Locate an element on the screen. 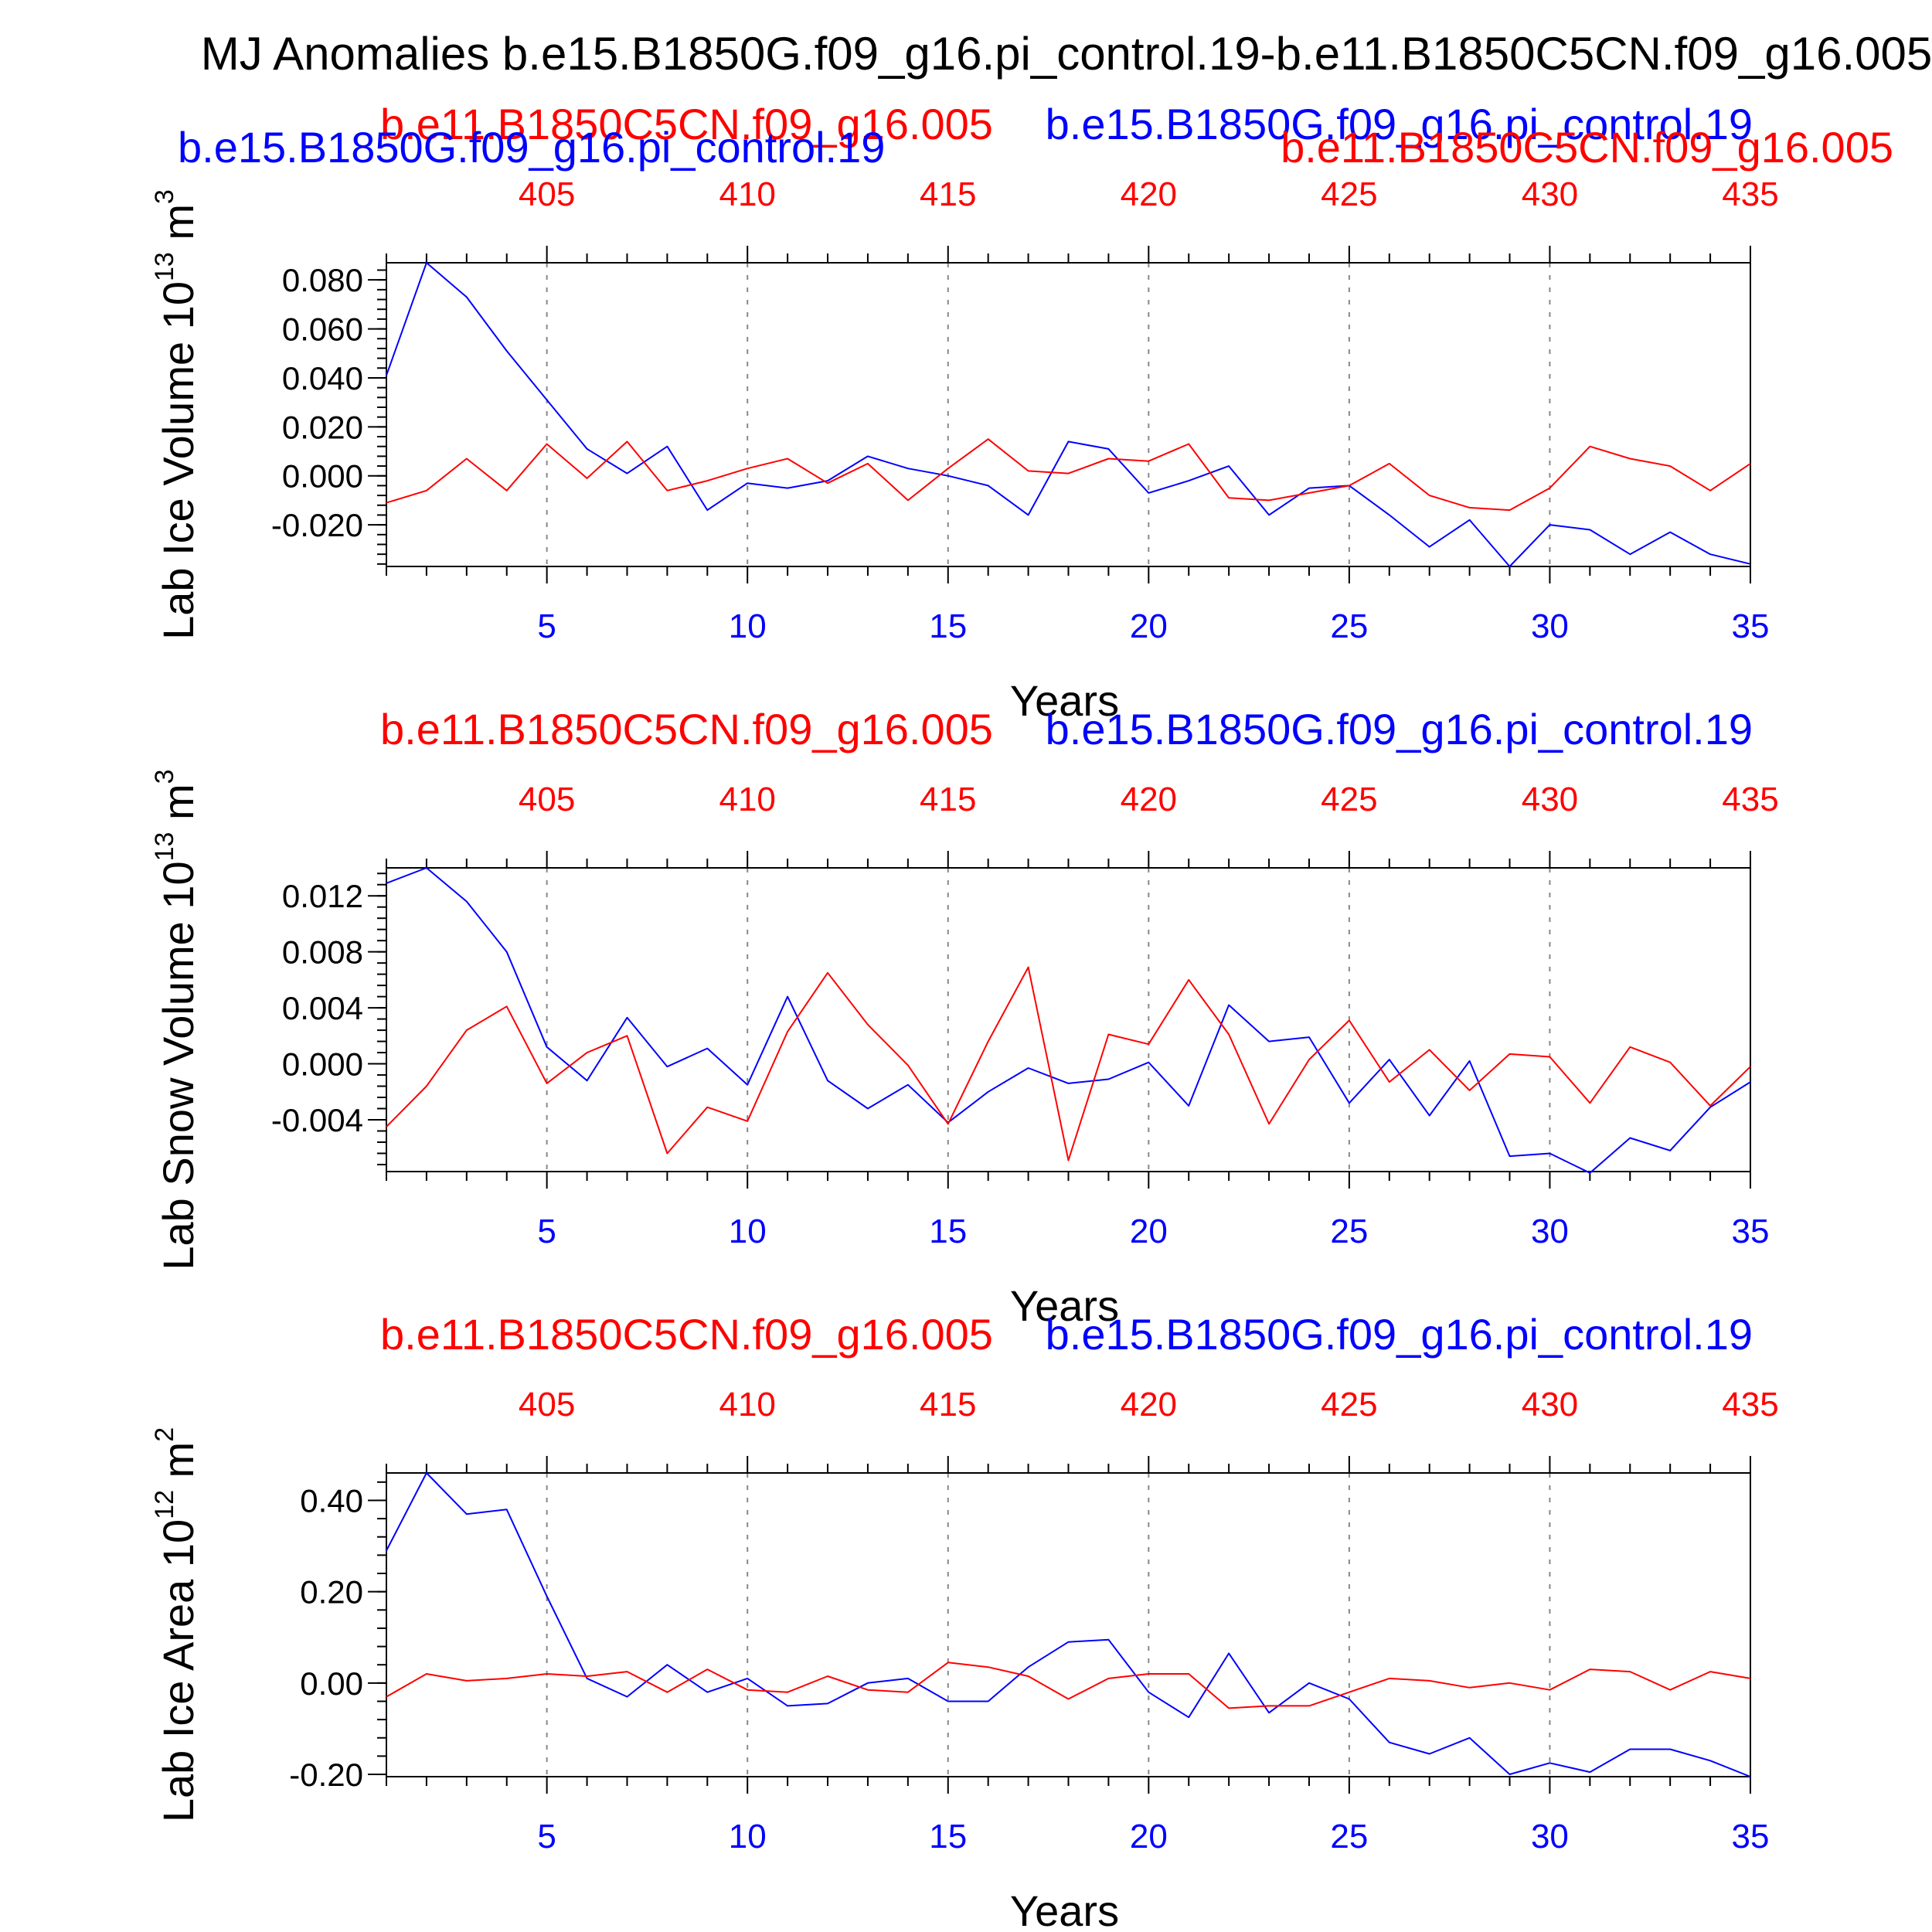  y-tick-label: 0.008 is located at coordinates (323, 953).